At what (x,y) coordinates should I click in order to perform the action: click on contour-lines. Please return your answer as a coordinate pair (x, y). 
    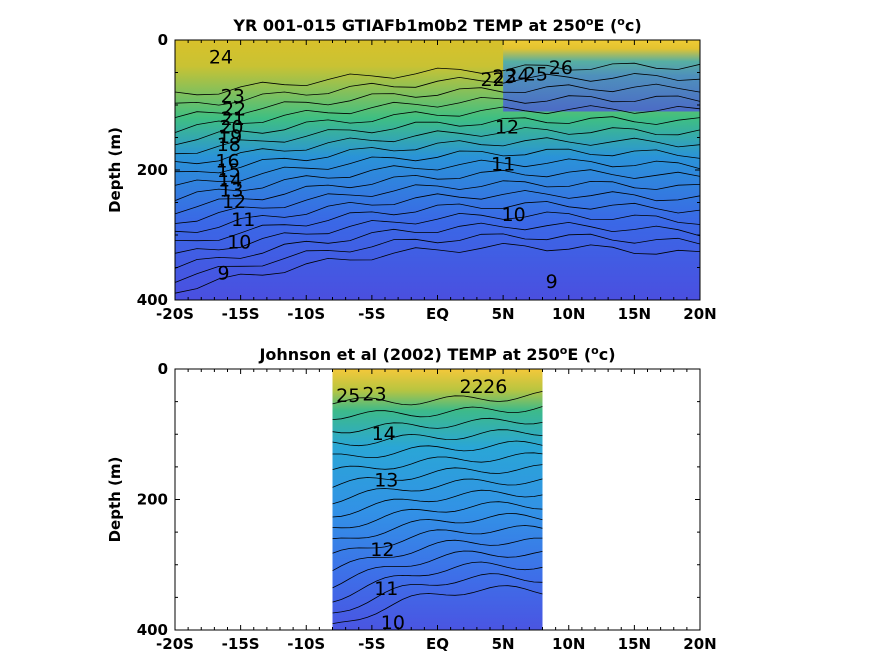
    Looking at the image, I should click on (437, 507).